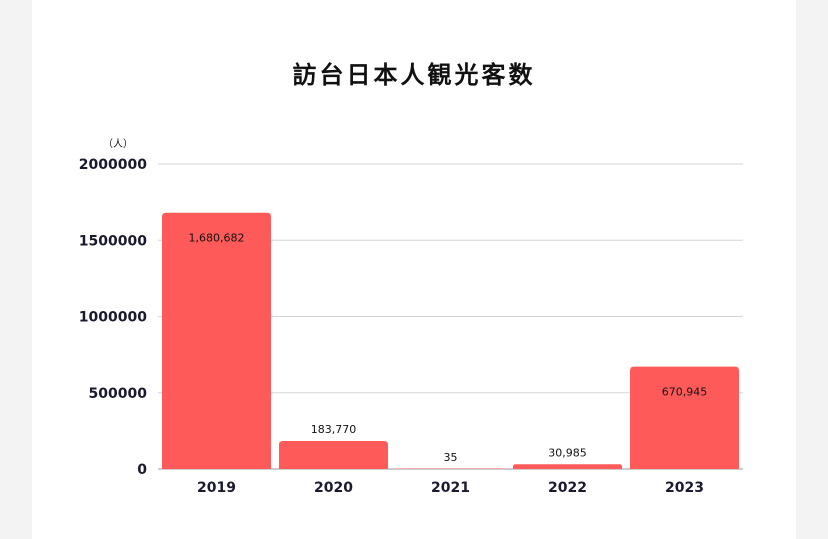  I want to click on x-tick-label: 2020, so click(333, 488).